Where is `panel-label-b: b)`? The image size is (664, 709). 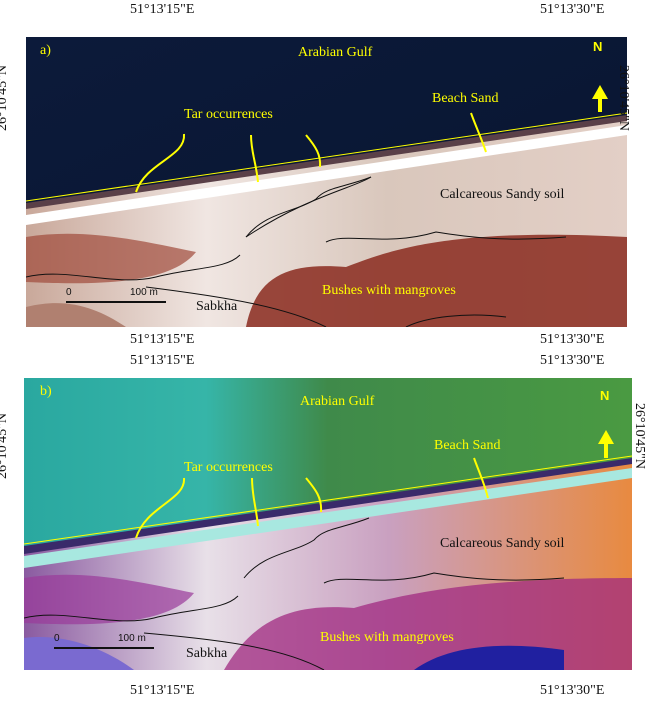
panel-label-b: b) is located at coordinates (46, 391).